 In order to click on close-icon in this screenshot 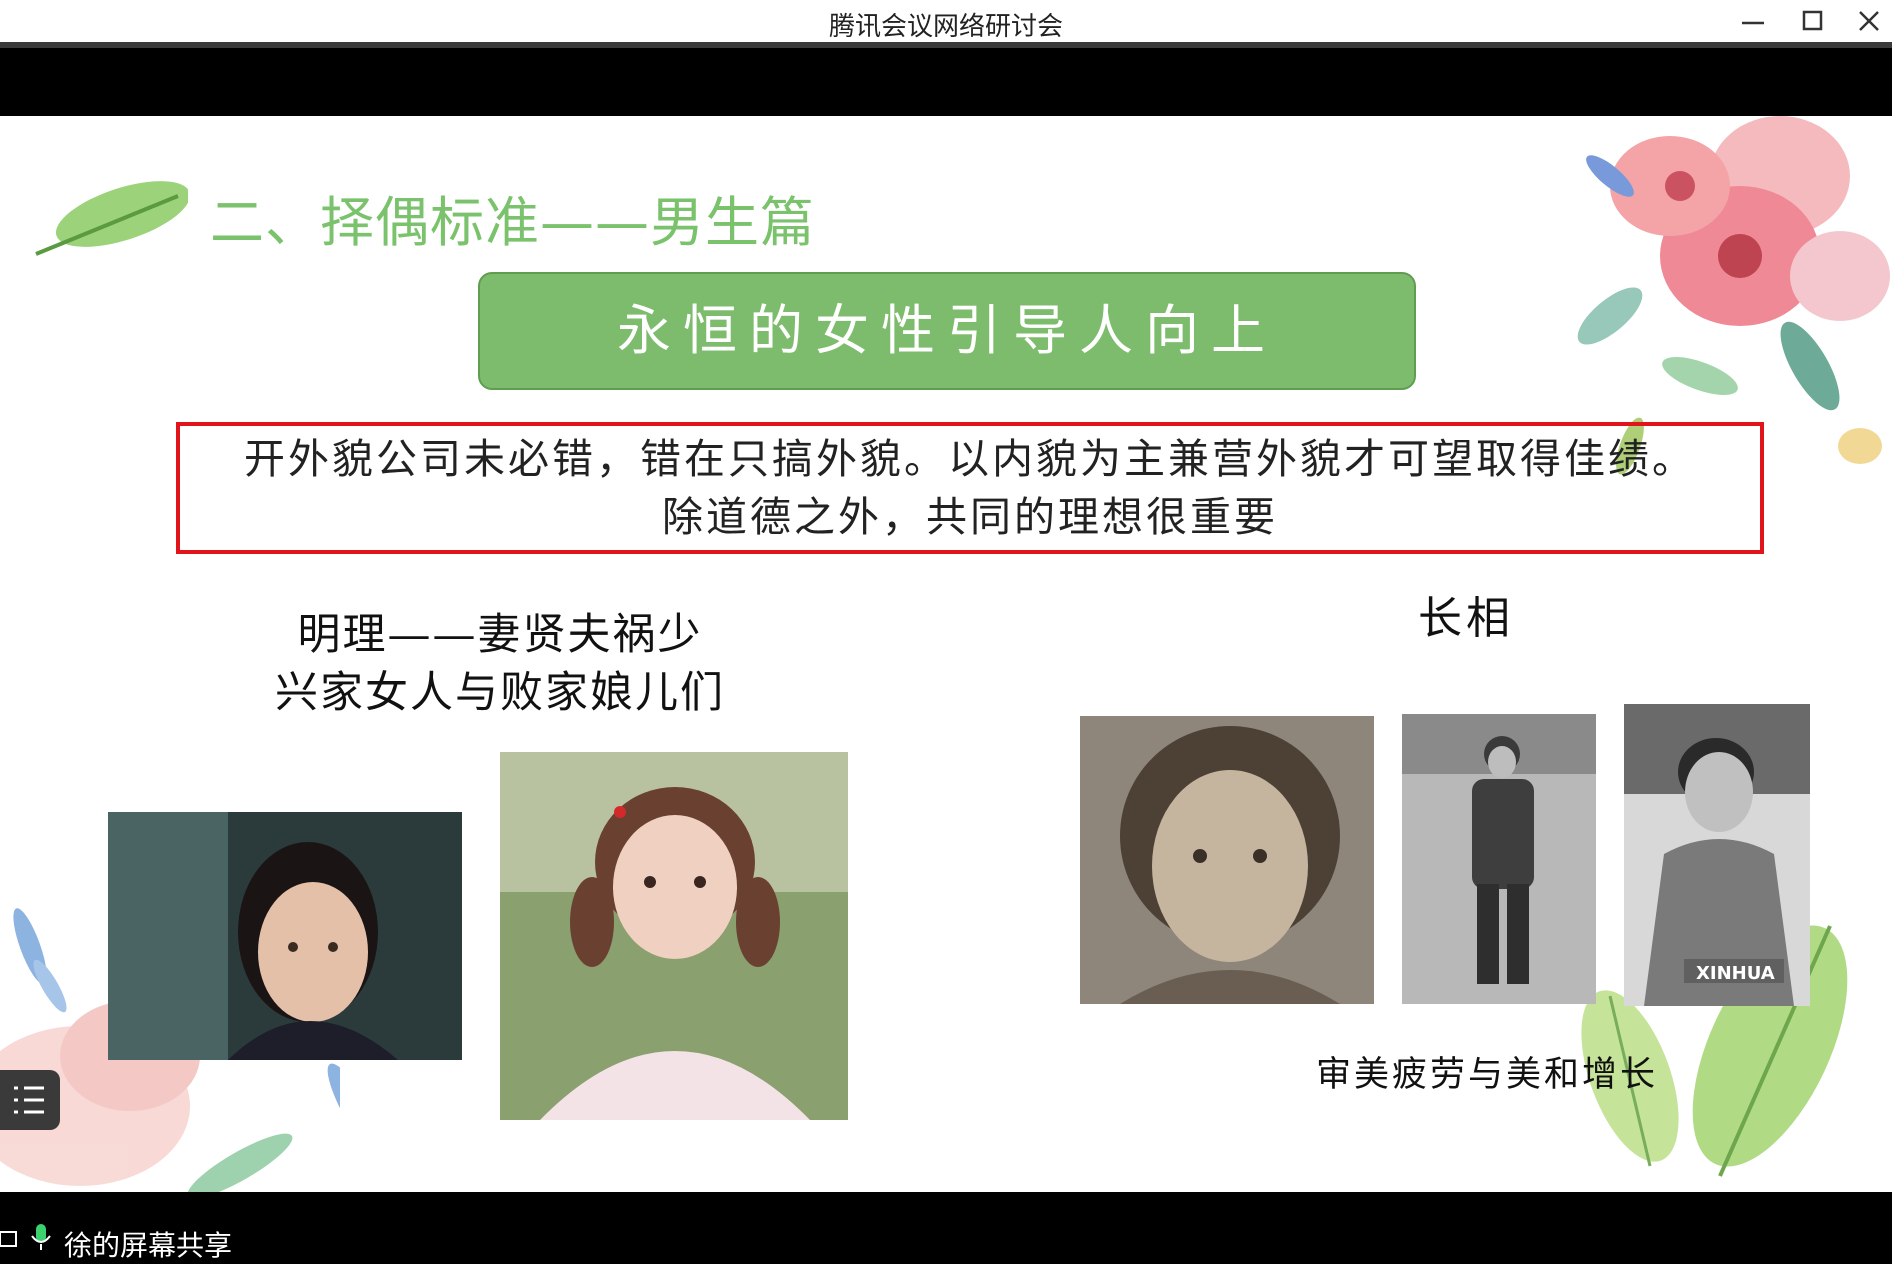, I will do `click(1869, 21)`.